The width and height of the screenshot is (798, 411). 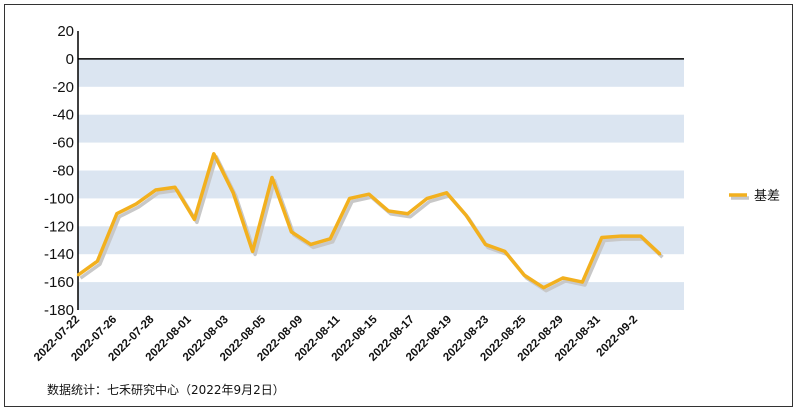 I want to click on y-tick-label: -160, so click(x=59, y=282).